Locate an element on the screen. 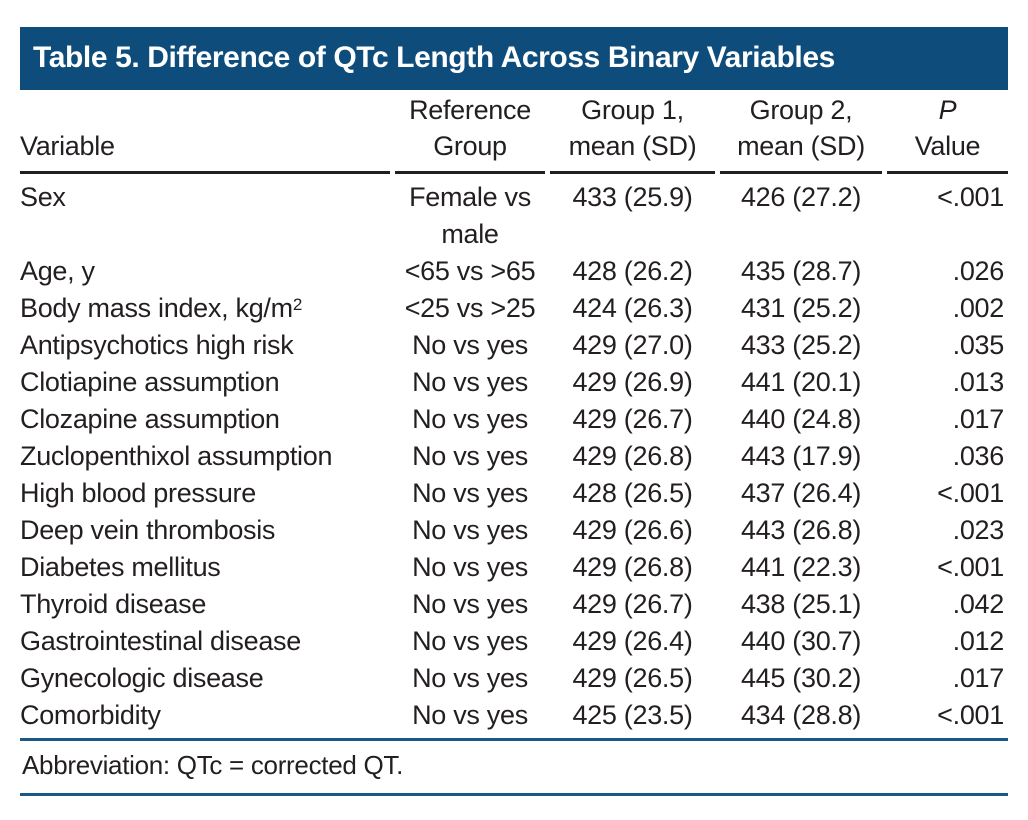 The height and width of the screenshot is (820, 1028). group1-cell: 429 (26.5) is located at coordinates (632, 678).